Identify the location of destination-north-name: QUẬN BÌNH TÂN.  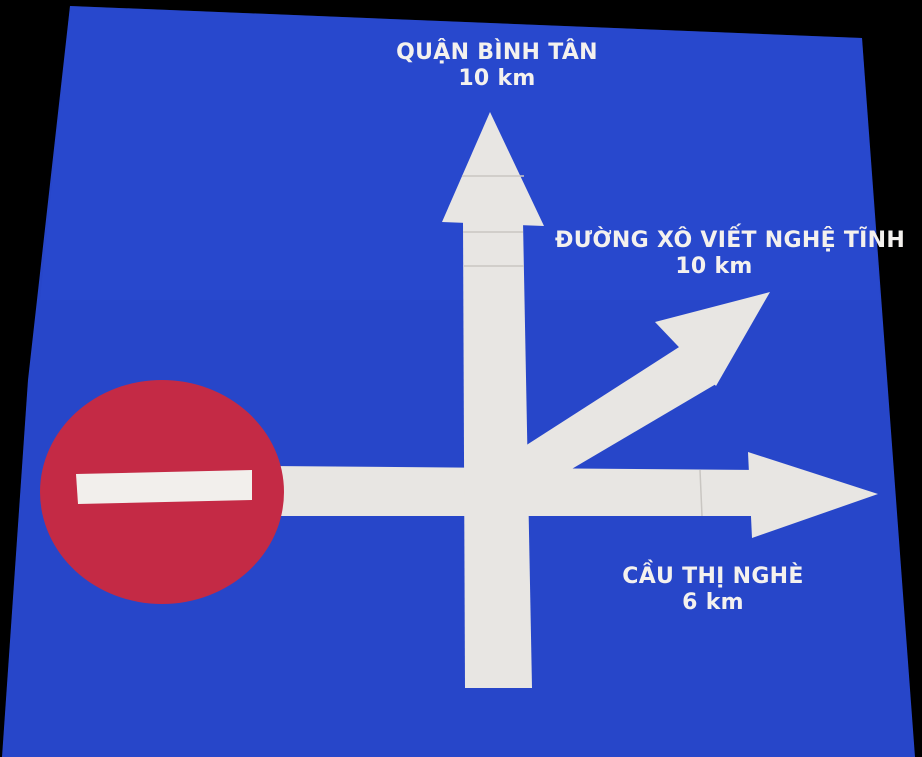
(497, 52).